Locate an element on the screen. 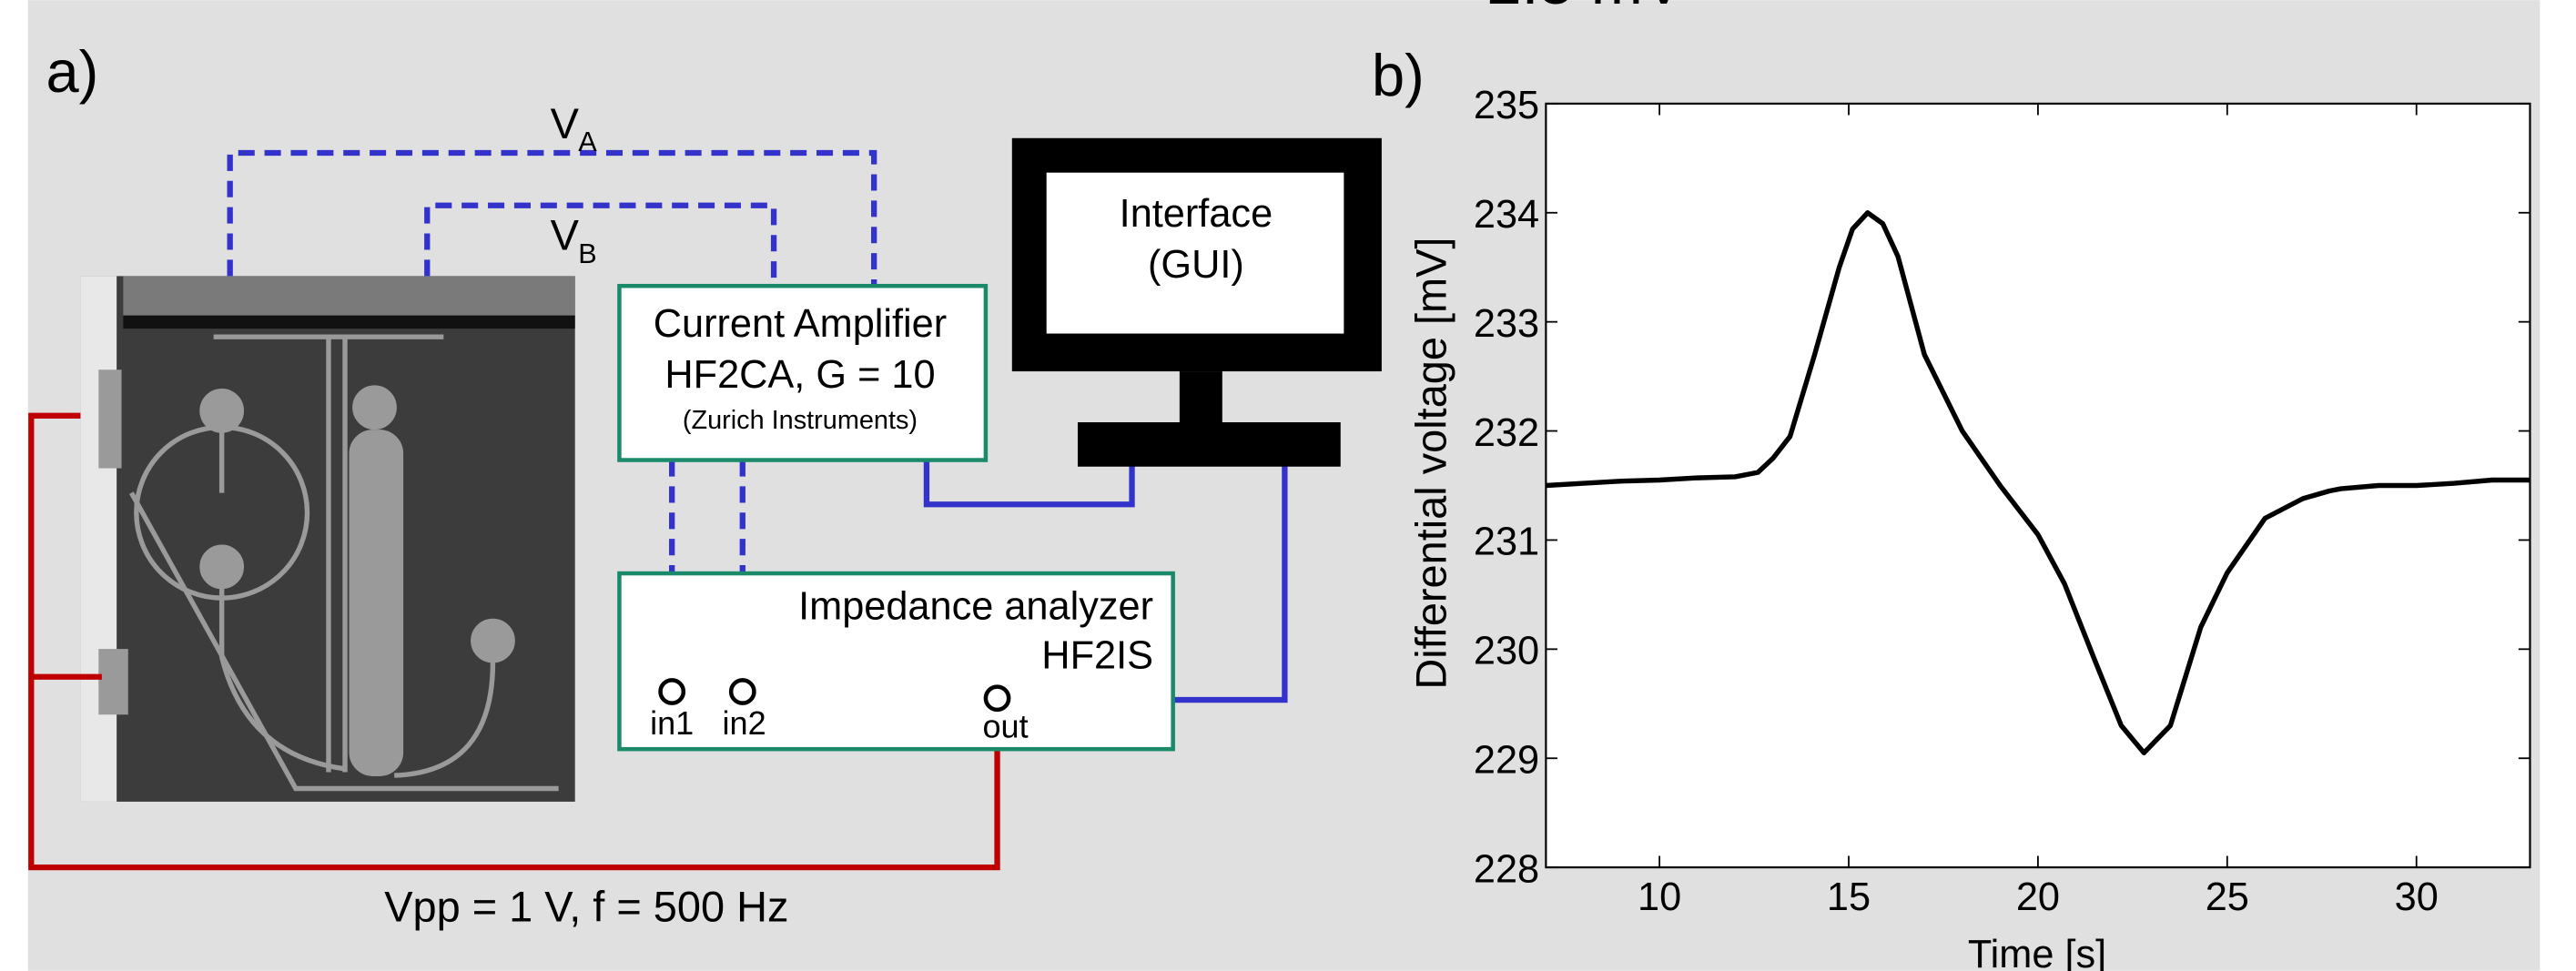 The image size is (2576, 971). port-label: out is located at coordinates (1005, 726).